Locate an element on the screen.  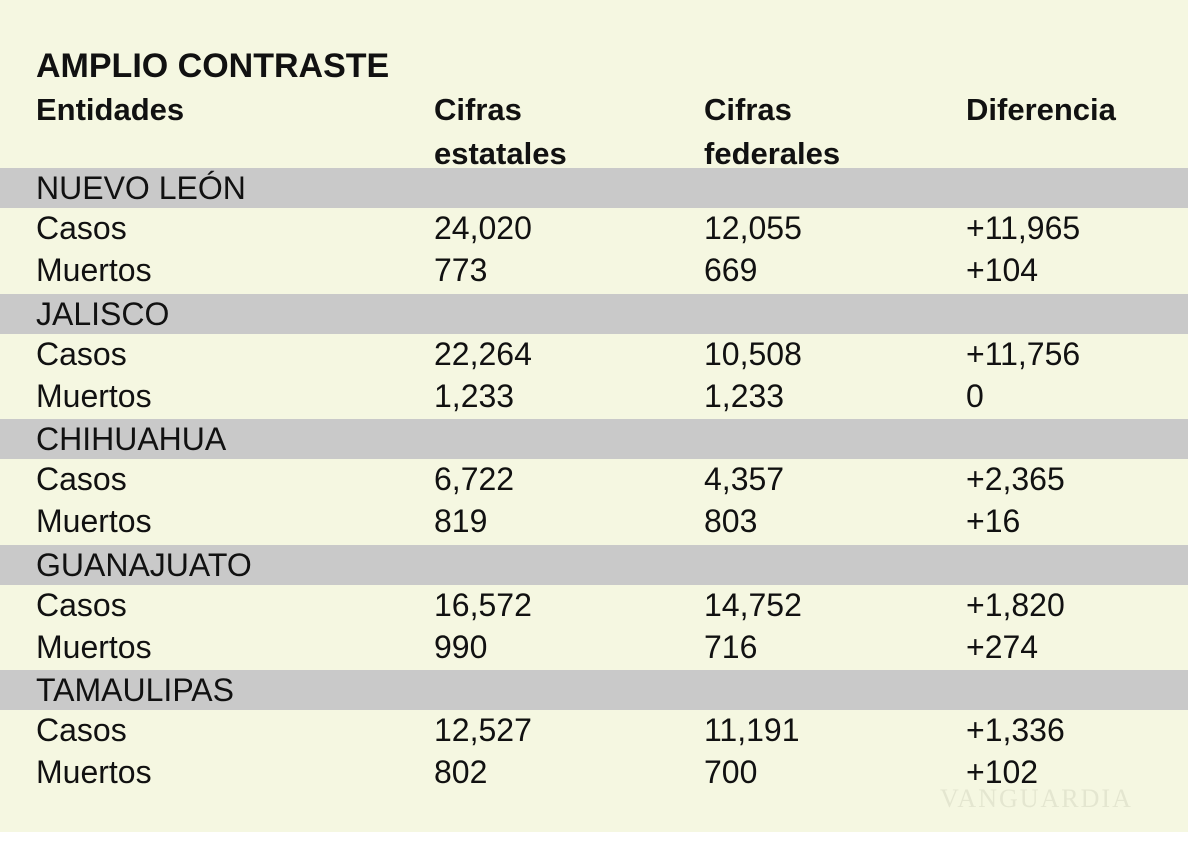
cell-value: 669 is located at coordinates (731, 270).